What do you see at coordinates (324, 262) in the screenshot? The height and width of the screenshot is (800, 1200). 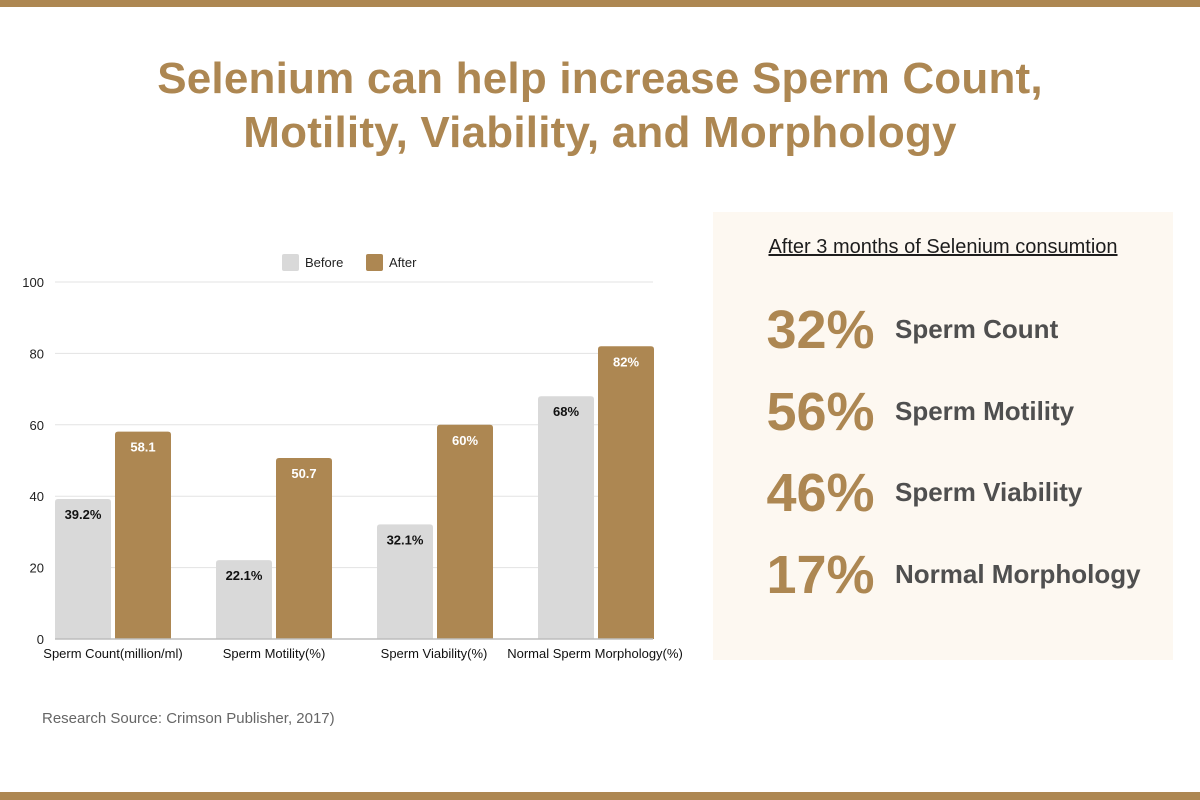 I see `legend-label-before: Before` at bounding box center [324, 262].